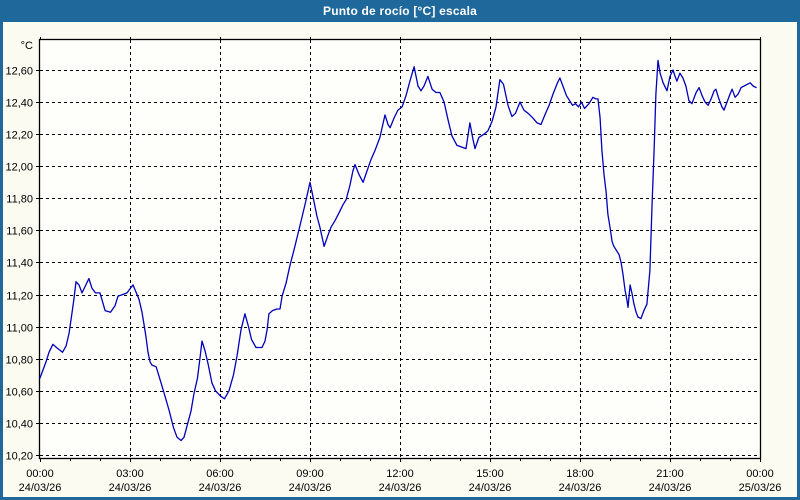 This screenshot has width=800, height=500. Describe the element at coordinates (19, 72) in the screenshot. I see `y-tick-label: 12,60` at that location.